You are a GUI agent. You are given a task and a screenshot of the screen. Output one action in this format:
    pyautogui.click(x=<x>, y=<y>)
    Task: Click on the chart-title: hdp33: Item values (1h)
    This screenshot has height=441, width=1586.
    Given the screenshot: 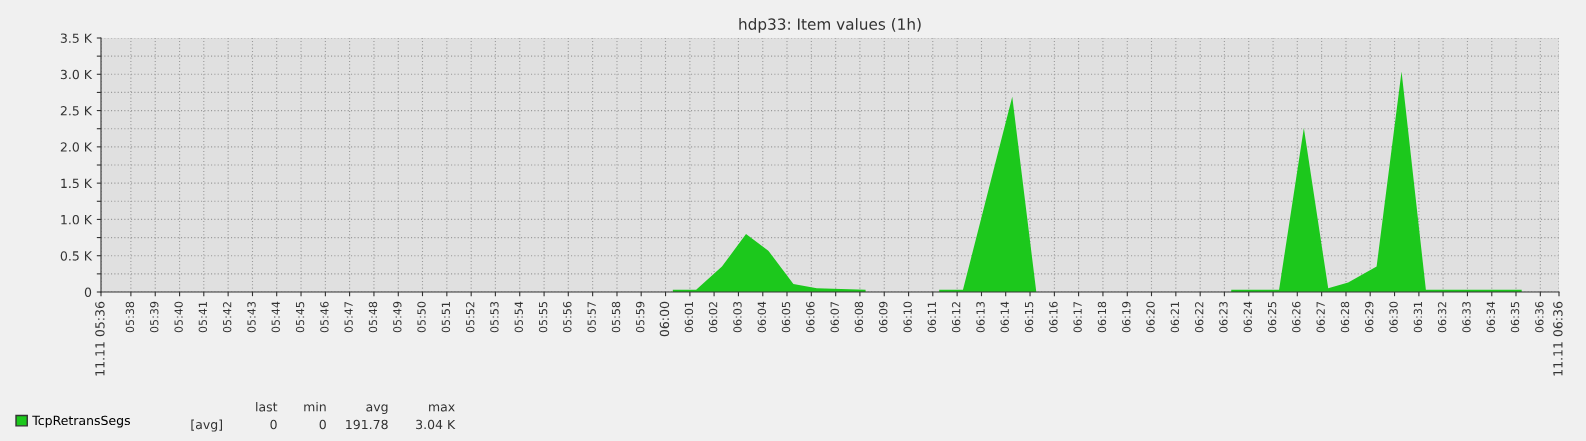 What is the action you would take?
    pyautogui.click(x=830, y=25)
    